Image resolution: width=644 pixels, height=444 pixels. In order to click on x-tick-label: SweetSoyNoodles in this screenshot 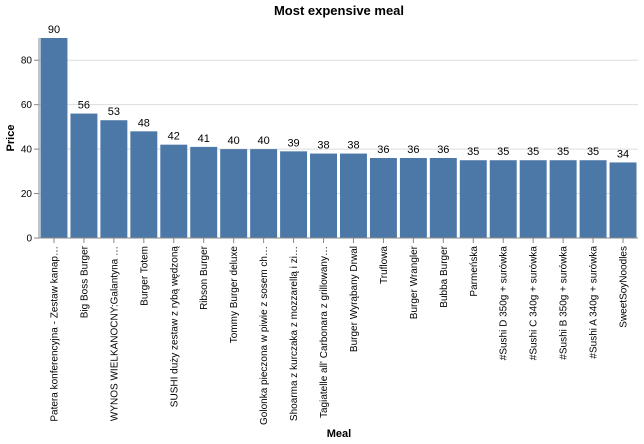, I will do `click(624, 287)`.